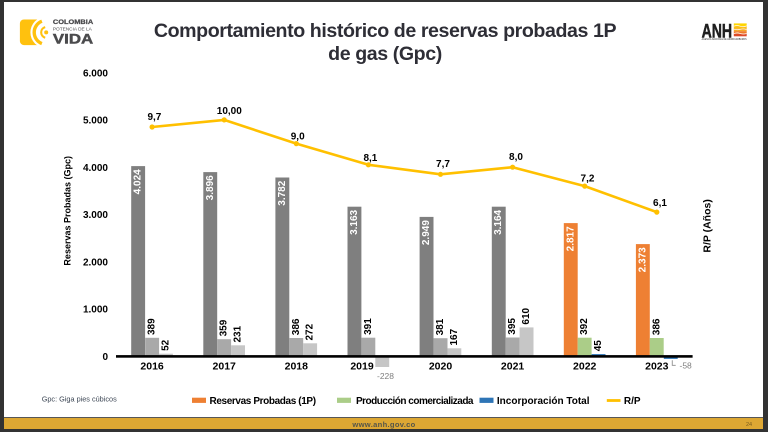  Describe the element at coordinates (512, 326) in the screenshot. I see `svg-text: 395` at that location.